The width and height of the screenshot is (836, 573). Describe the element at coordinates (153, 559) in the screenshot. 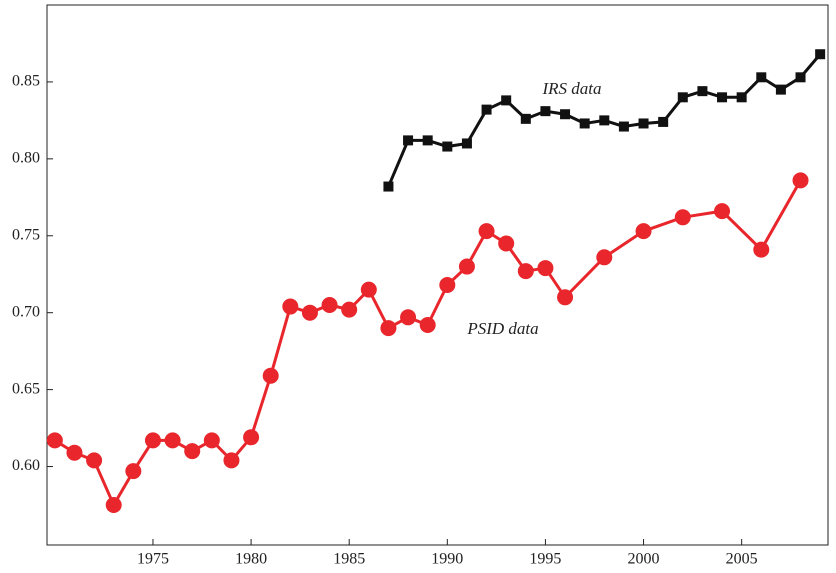

I see `x-tick-label: 1975` at that location.